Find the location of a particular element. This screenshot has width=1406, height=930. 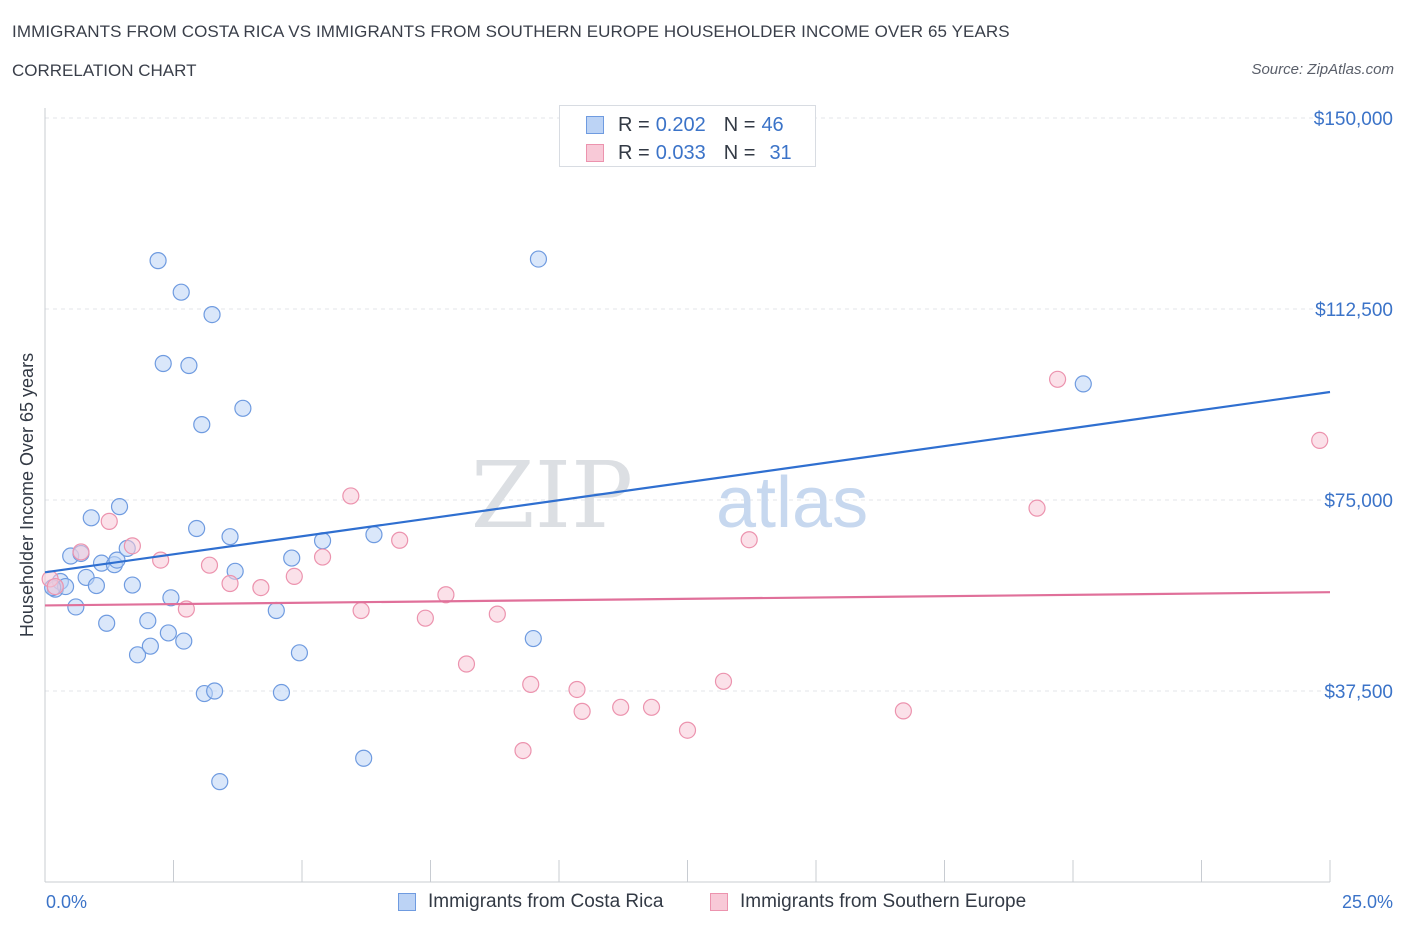

legend-n-value: 46 is located at coordinates (772, 124).